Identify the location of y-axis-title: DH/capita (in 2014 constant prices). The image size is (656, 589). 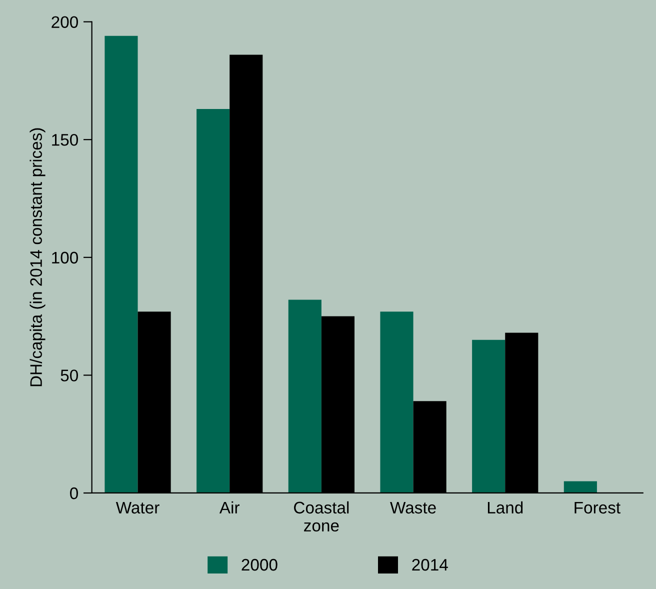
(38, 257).